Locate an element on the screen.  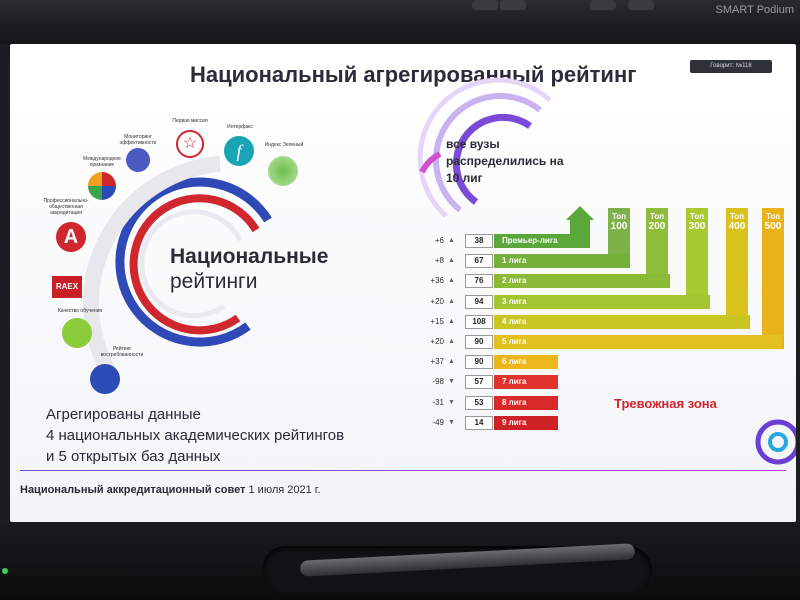
footer-date: 1 июля 2021 г. is located at coordinates (283, 490).